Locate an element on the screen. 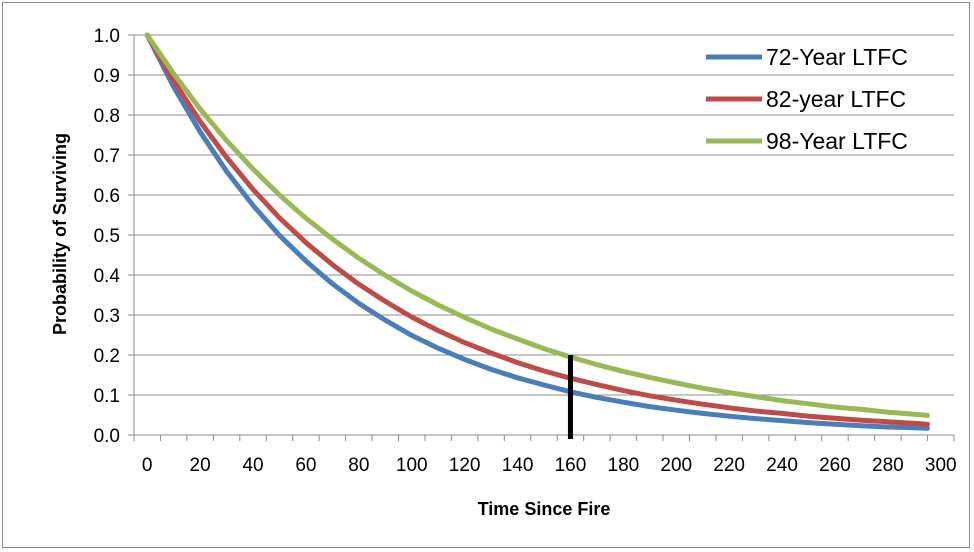  x-tick-label: 180 is located at coordinates (624, 465).